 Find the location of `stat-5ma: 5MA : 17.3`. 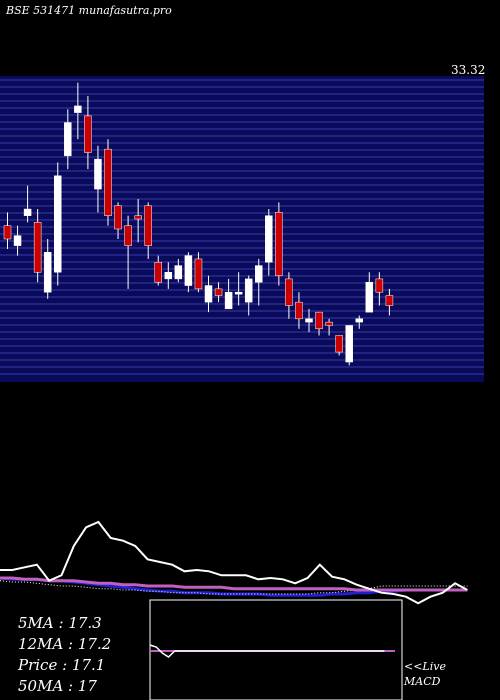

stat-5ma: 5MA : 17.3 is located at coordinates (60, 623).